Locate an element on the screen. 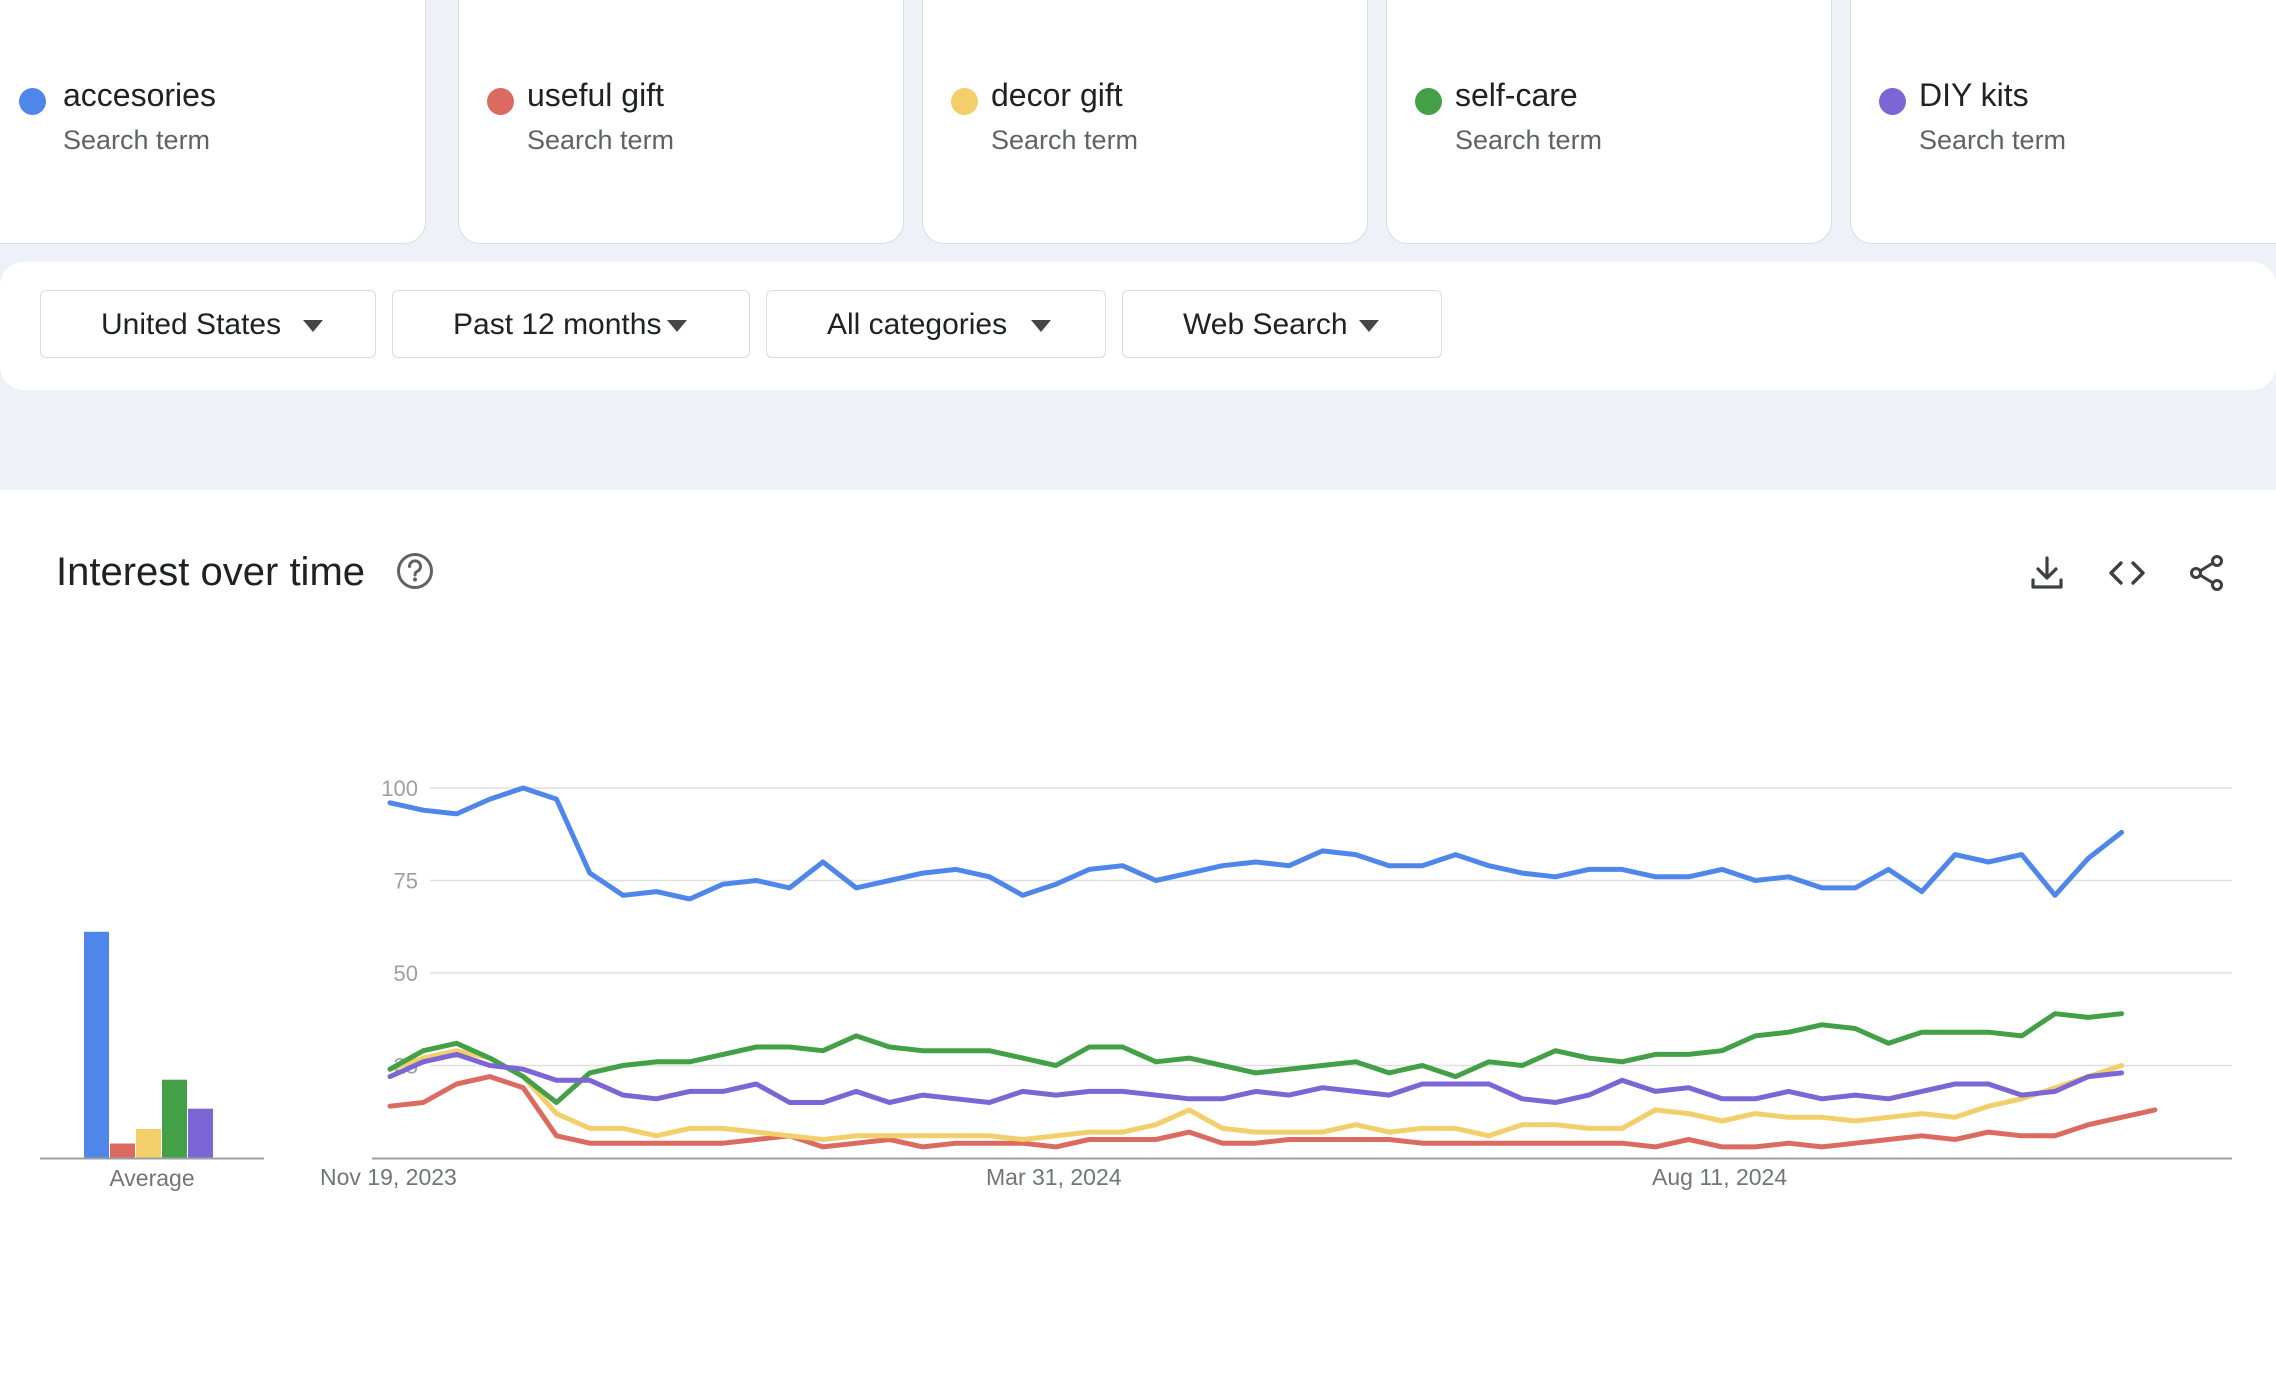  x-tick-label: Nov 19, 2023 is located at coordinates (388, 1177).